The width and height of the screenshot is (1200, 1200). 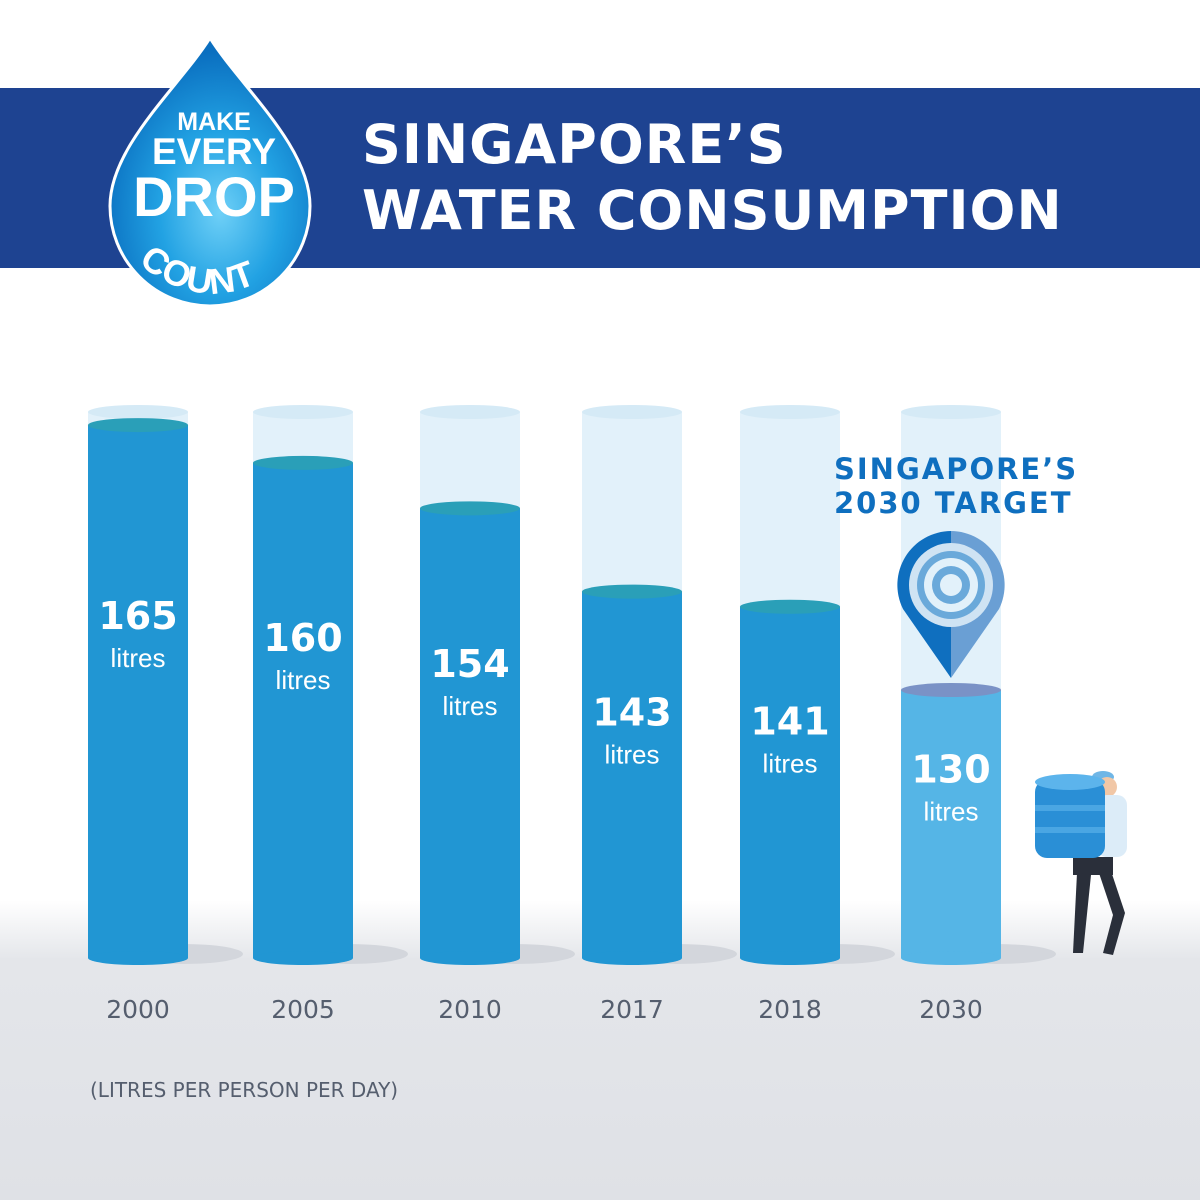 What do you see at coordinates (574, 144) in the screenshot?
I see `title-line-1: SINGAPORE’S` at bounding box center [574, 144].